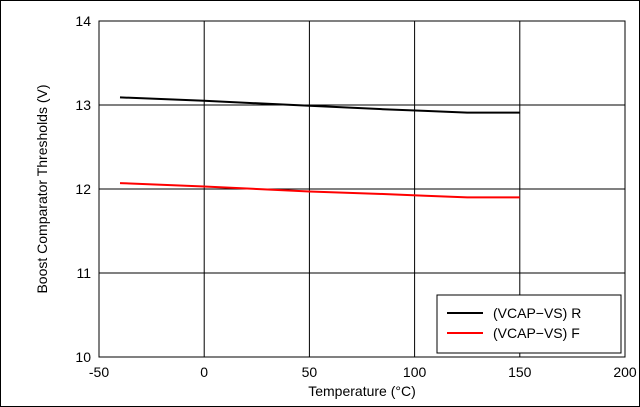  What do you see at coordinates (319, 190) in the screenshot?
I see `series-line-f` at bounding box center [319, 190].